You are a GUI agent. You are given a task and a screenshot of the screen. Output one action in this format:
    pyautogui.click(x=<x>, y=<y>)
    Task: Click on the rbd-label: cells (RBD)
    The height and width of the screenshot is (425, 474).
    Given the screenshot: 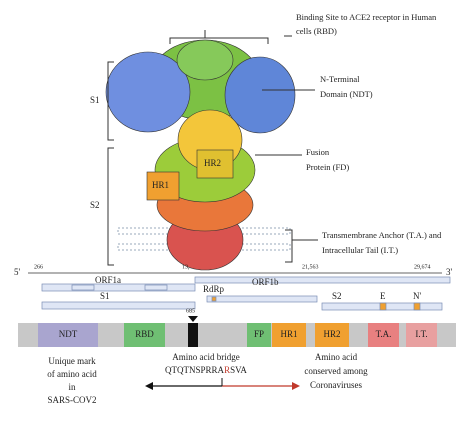 What is the action you would take?
    pyautogui.click(x=316, y=31)
    